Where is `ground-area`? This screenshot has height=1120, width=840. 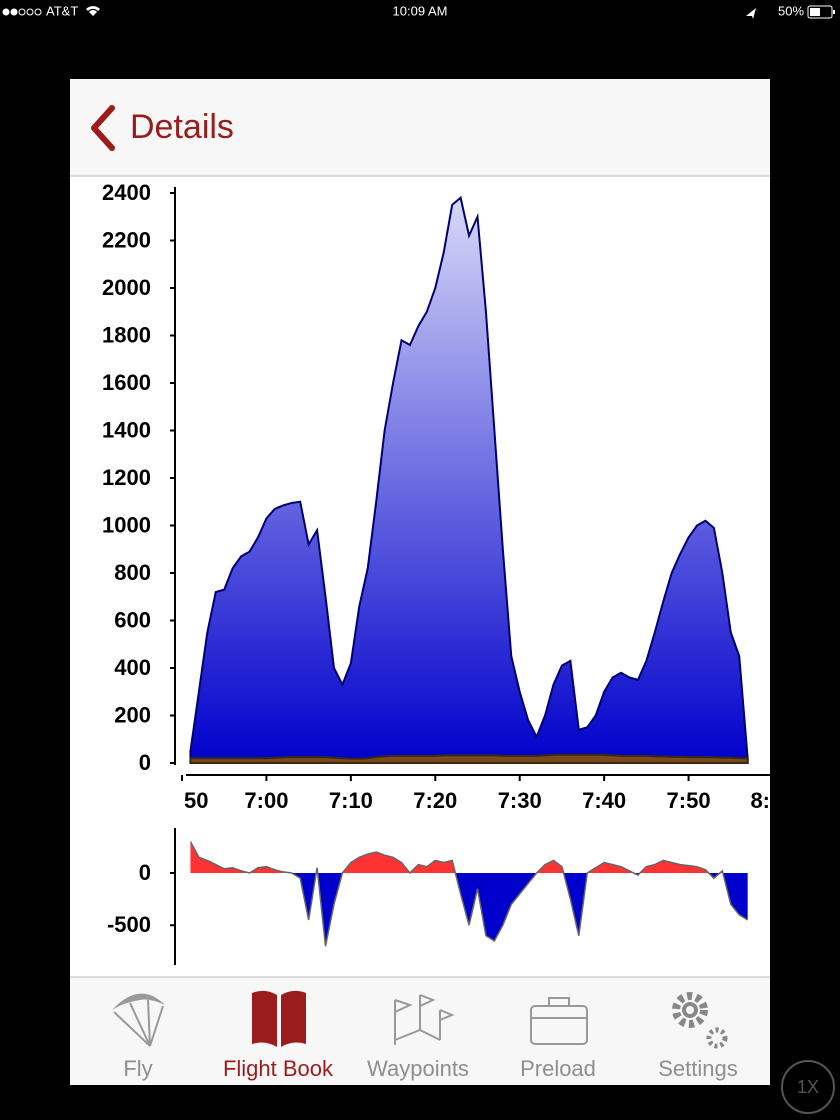
ground-area is located at coordinates (469, 758).